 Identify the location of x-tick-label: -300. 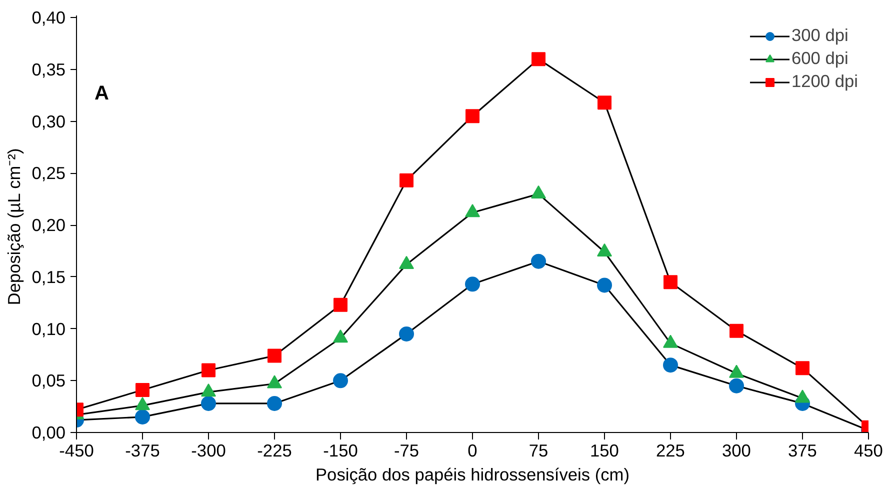
(208, 450).